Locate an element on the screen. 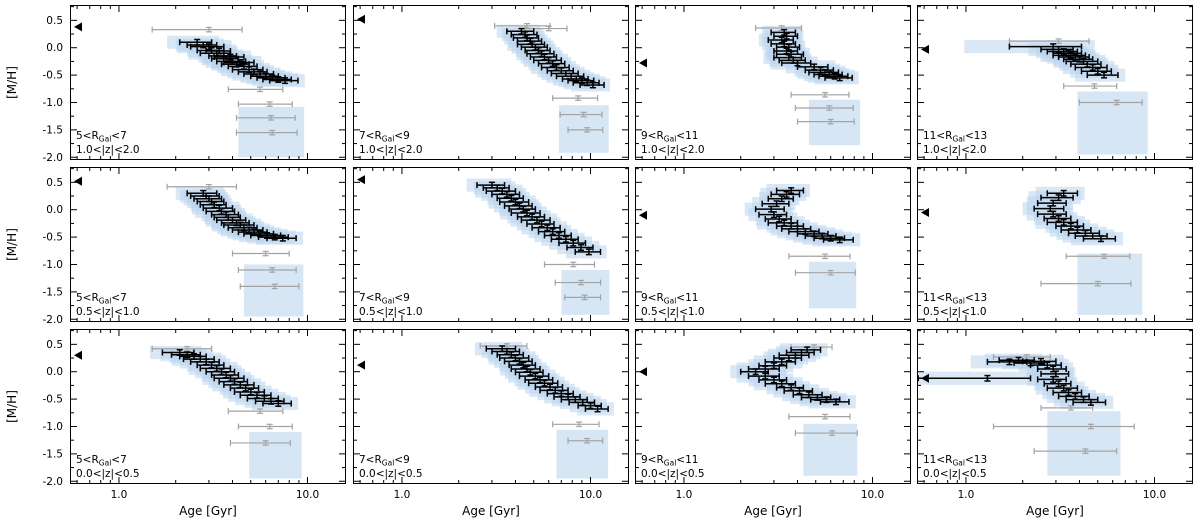 The height and width of the screenshot is (524, 1196). uncertainty-box is located at coordinates (585, 292).